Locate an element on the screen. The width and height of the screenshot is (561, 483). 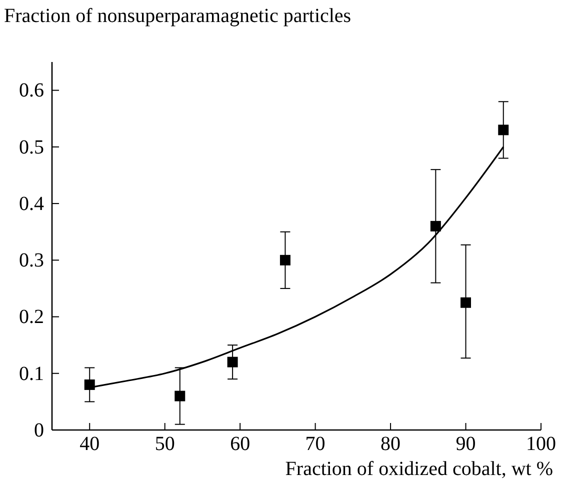
y-tick-label: 0.6 is located at coordinates (31, 91).